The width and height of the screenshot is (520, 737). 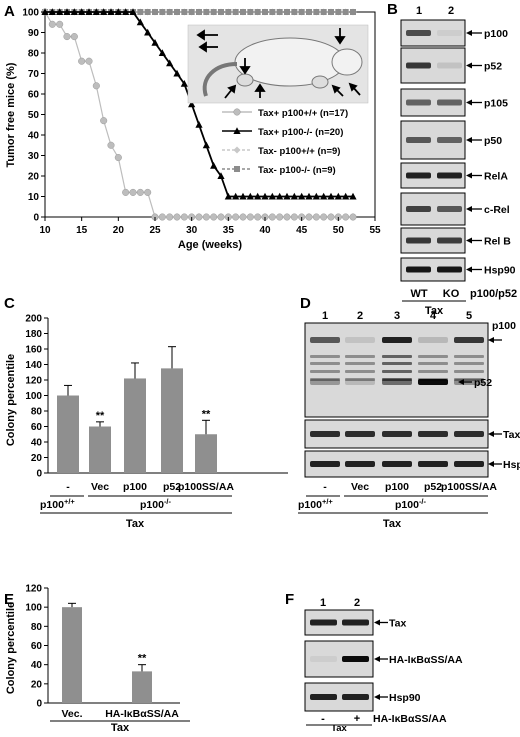 What do you see at coordinates (511, 435) in the screenshot?
I see `band-label: Tax` at bounding box center [511, 435].